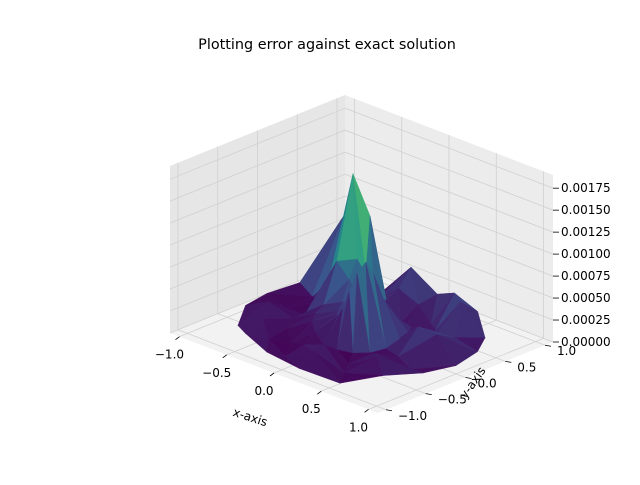  I want to click on y-tick-label: −1.0, so click(412, 416).